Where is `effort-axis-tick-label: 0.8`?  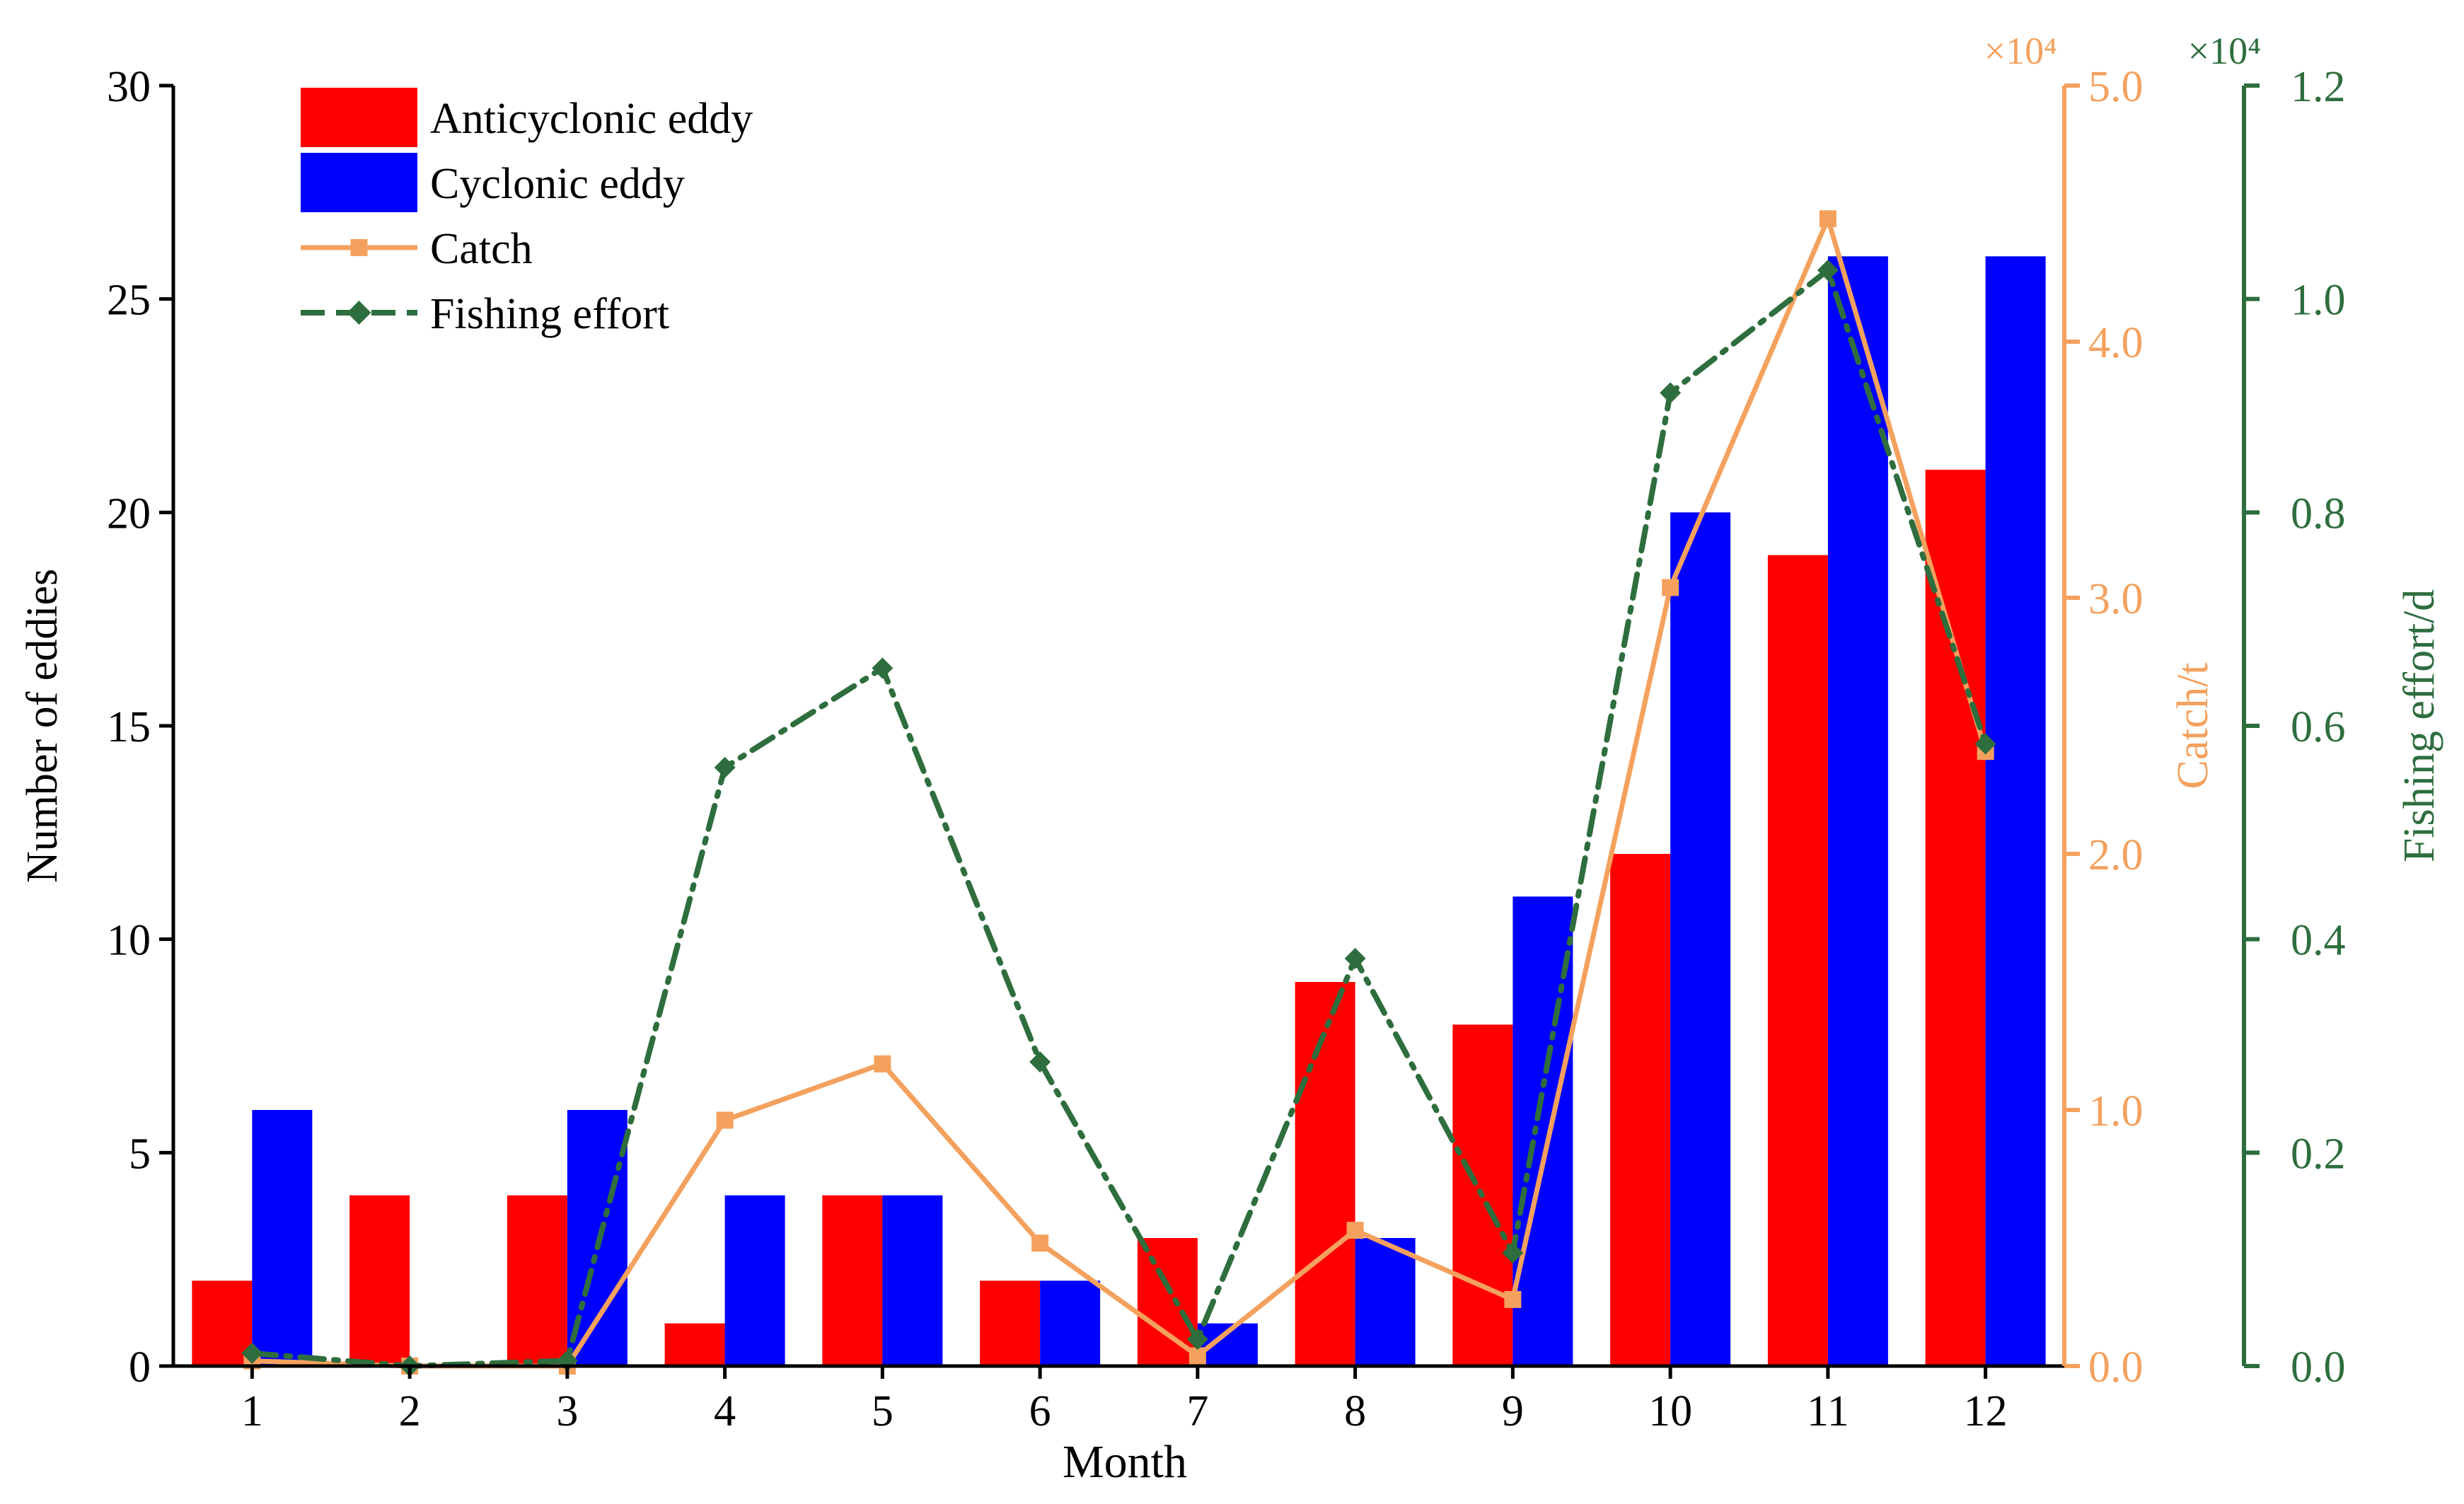 effort-axis-tick-label: 0.8 is located at coordinates (2318, 514).